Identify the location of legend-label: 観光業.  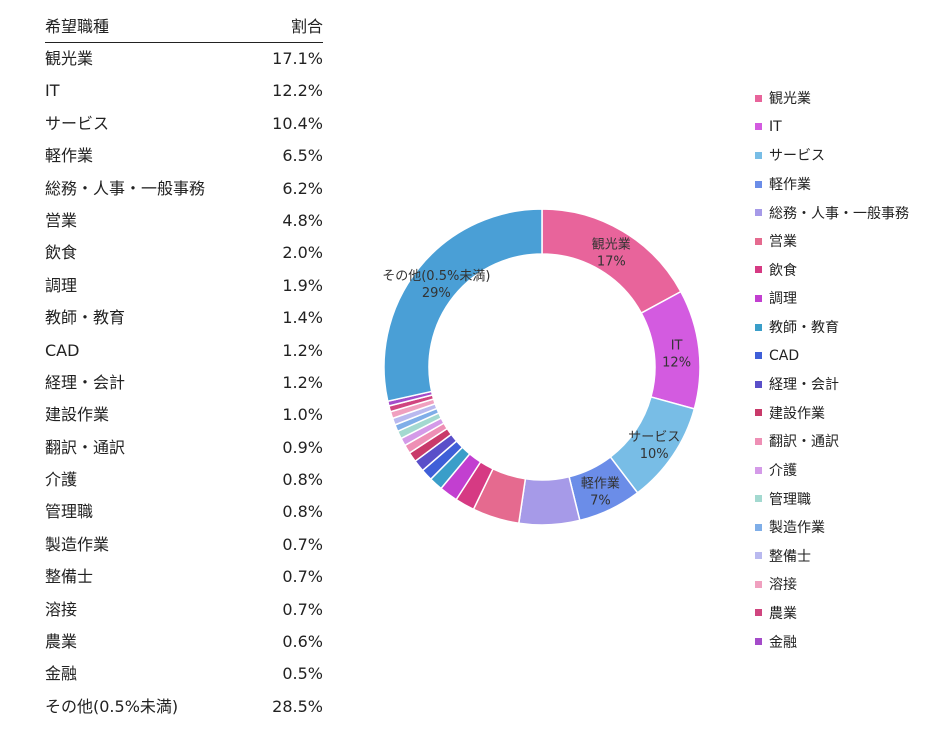
(790, 99).